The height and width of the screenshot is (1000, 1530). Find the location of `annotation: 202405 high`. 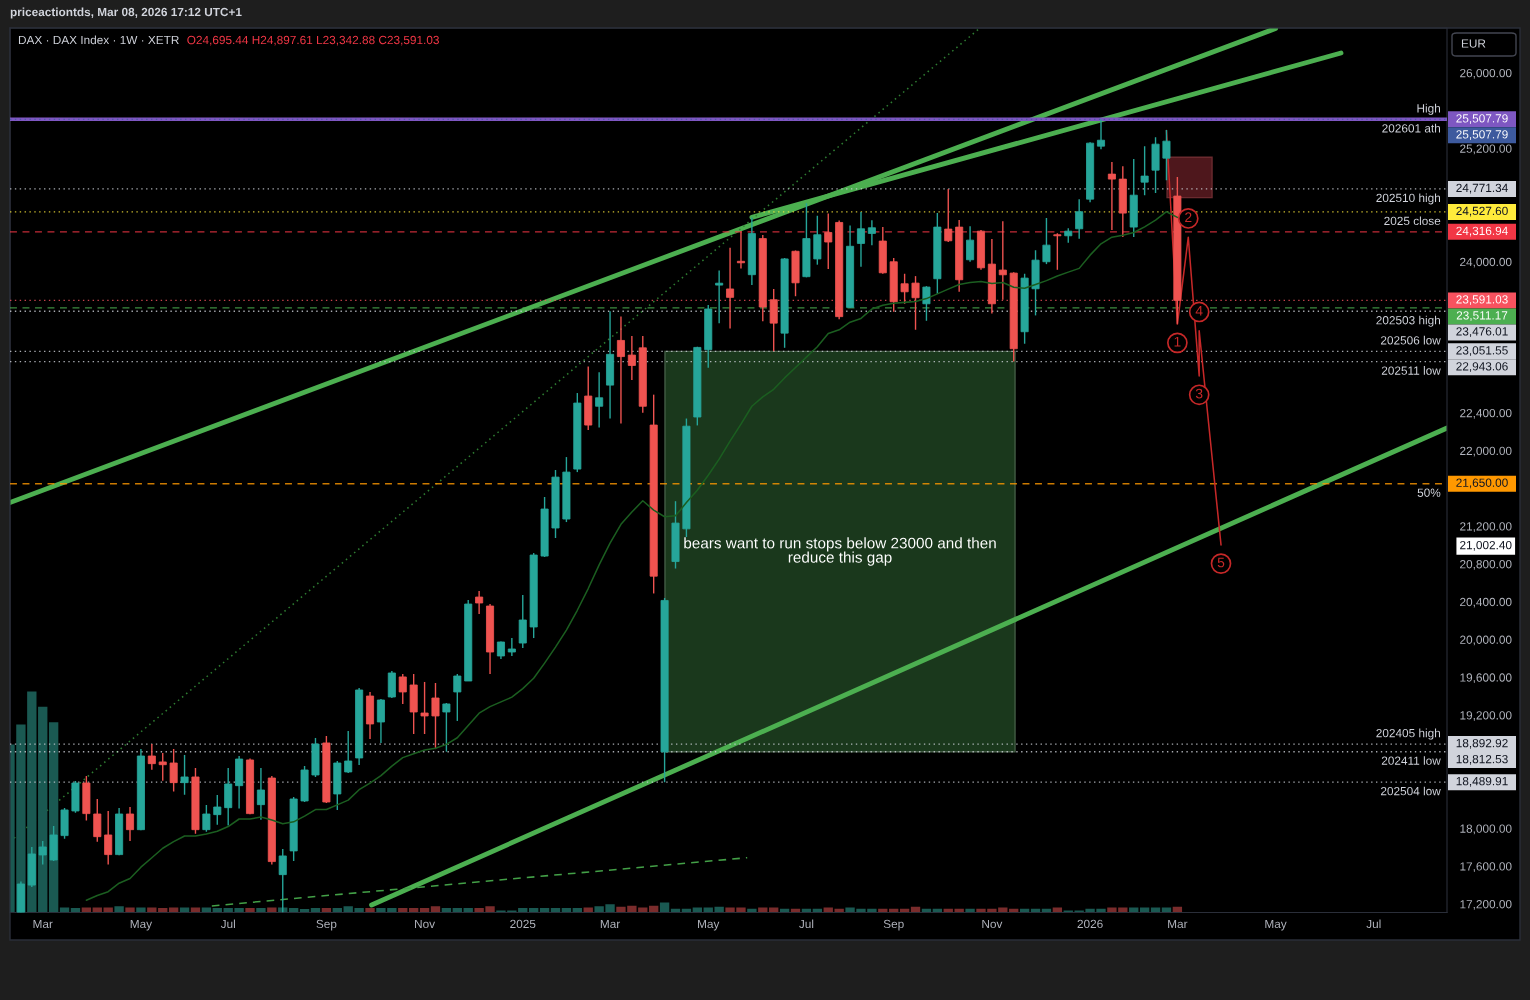

annotation: 202405 high is located at coordinates (1408, 734).